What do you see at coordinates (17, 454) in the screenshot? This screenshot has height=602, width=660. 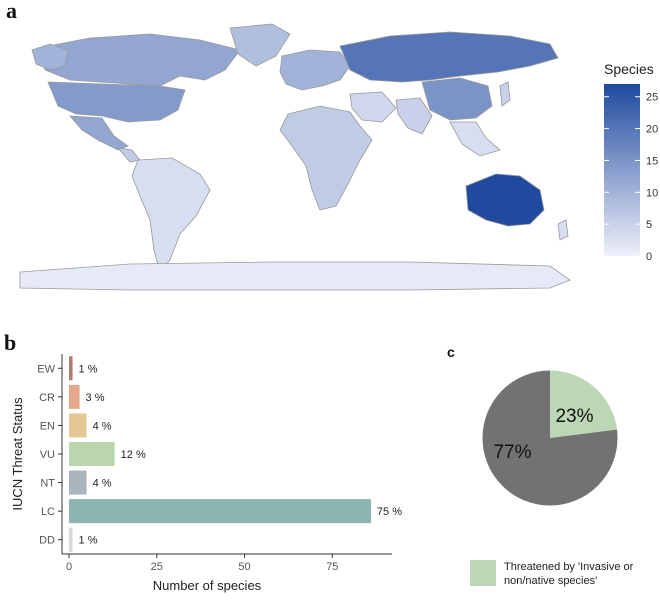 I see `y-axis-title: IUCN Threat Status` at bounding box center [17, 454].